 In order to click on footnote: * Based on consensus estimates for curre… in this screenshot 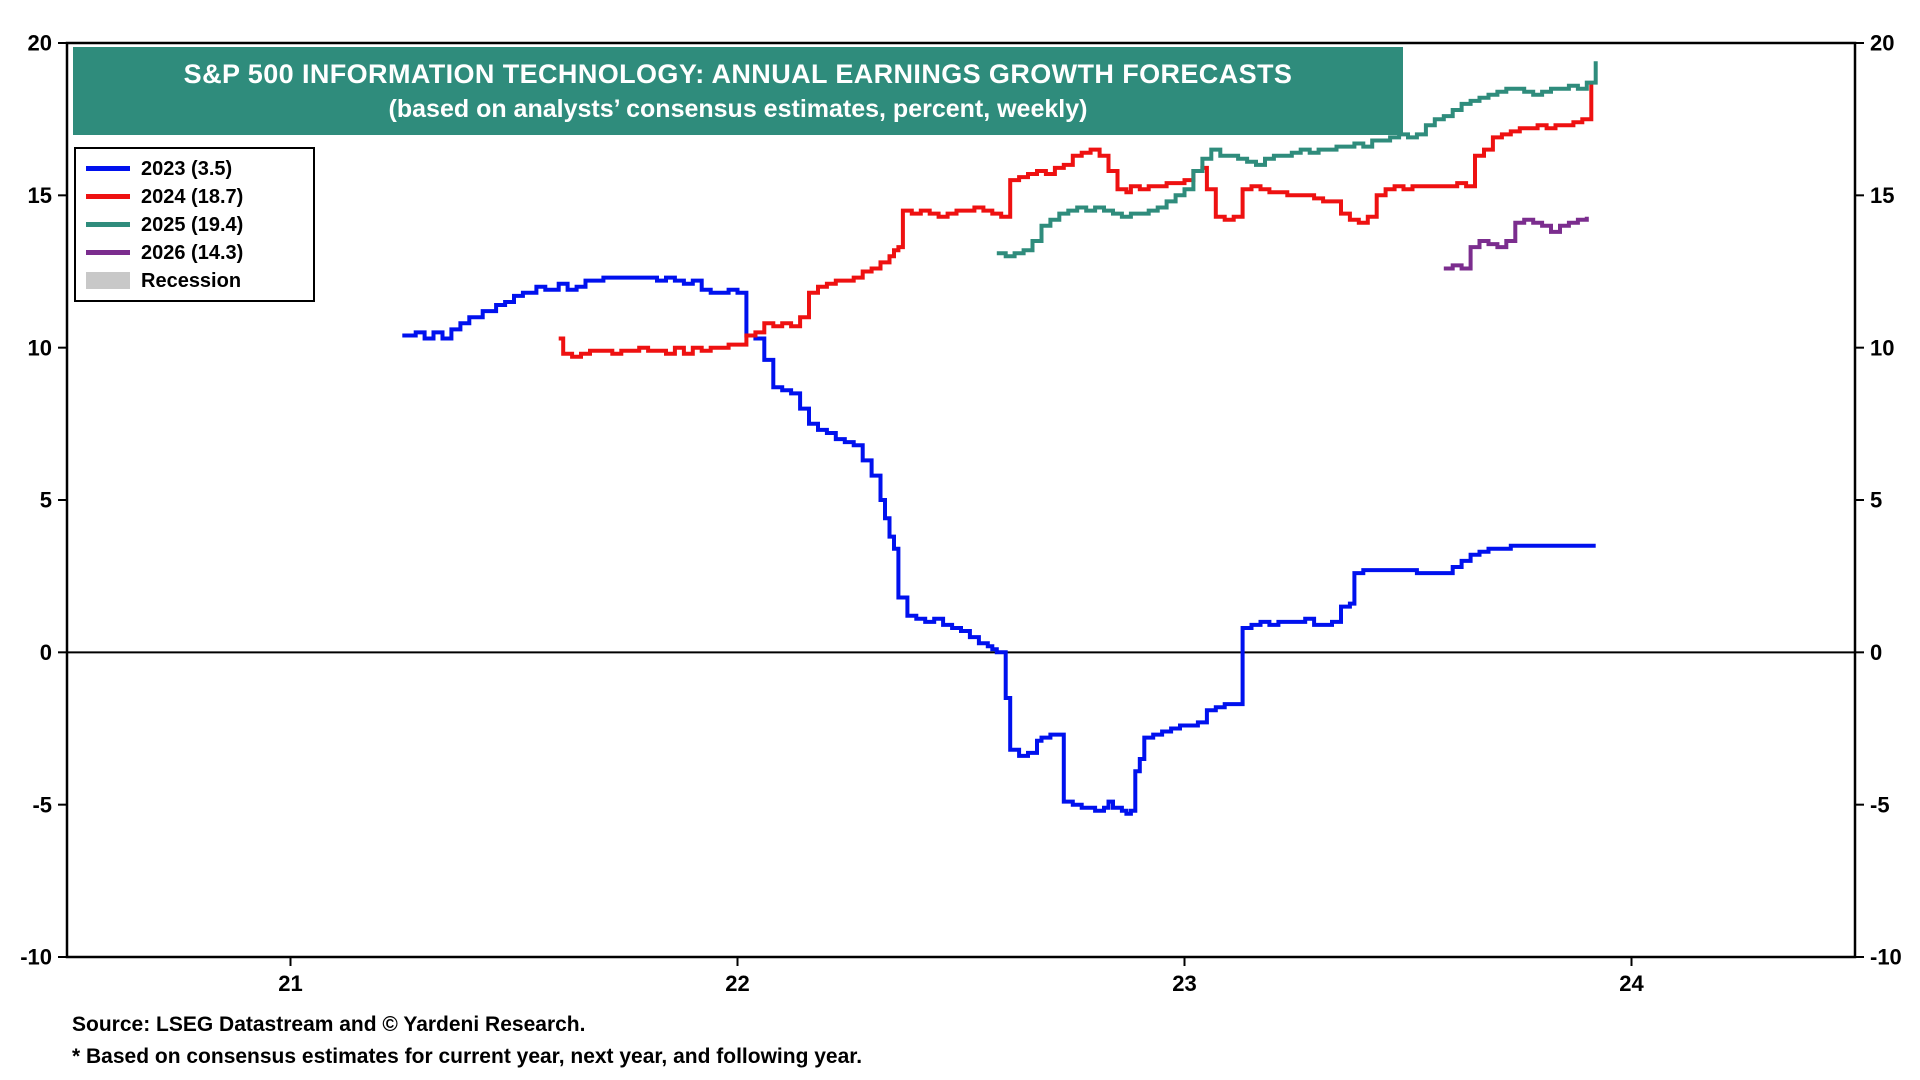, I will do `click(467, 1056)`.